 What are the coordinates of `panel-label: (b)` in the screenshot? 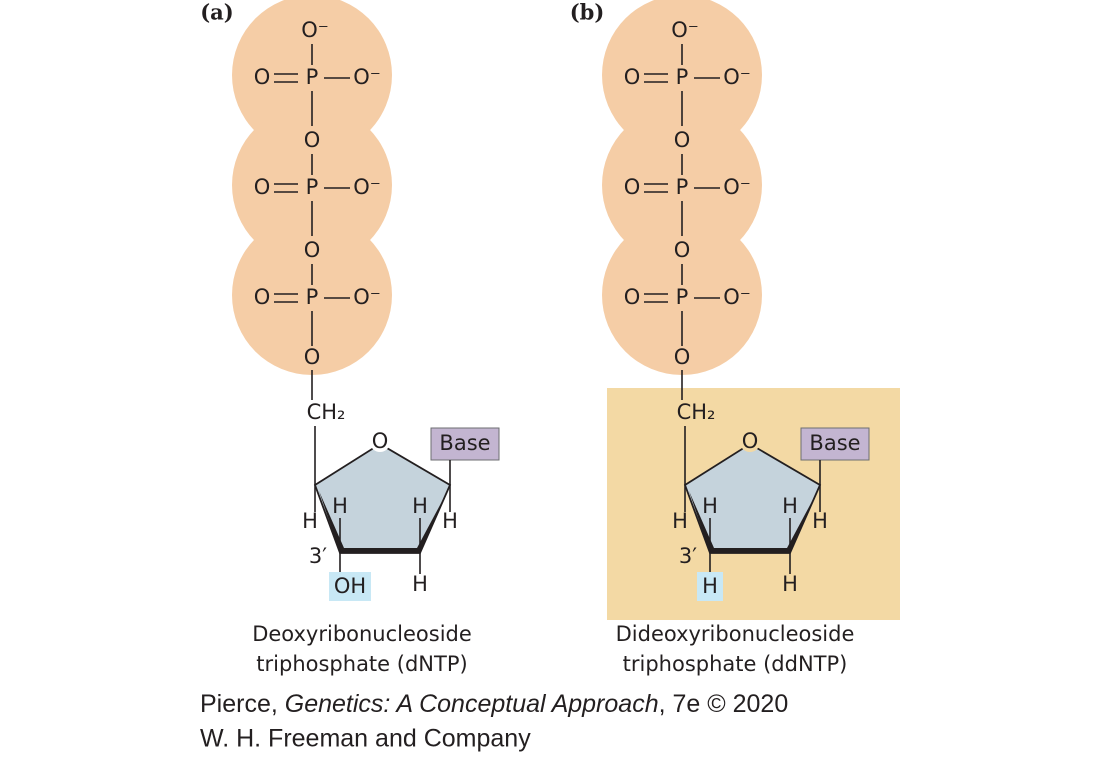 It's located at (587, 12).